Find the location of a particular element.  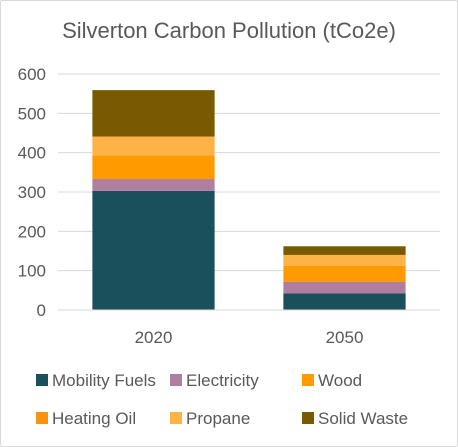

y-tick-label: 200 is located at coordinates (32, 231).